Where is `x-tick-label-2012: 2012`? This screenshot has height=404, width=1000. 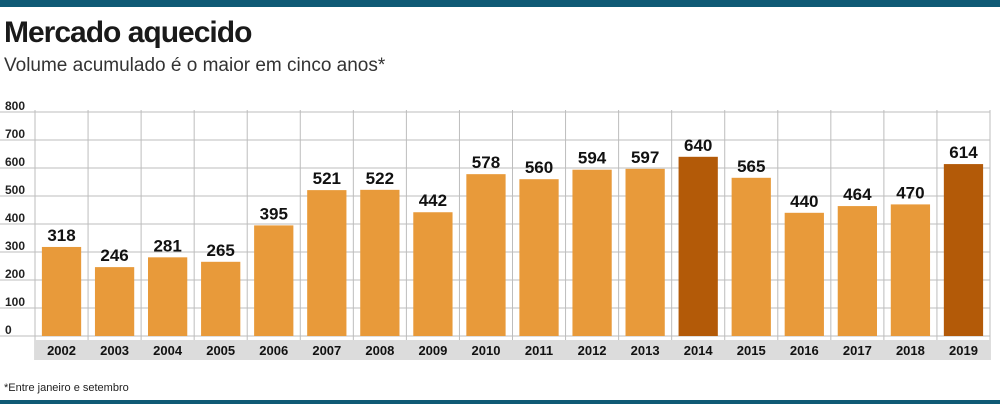 x-tick-label-2012: 2012 is located at coordinates (592, 350).